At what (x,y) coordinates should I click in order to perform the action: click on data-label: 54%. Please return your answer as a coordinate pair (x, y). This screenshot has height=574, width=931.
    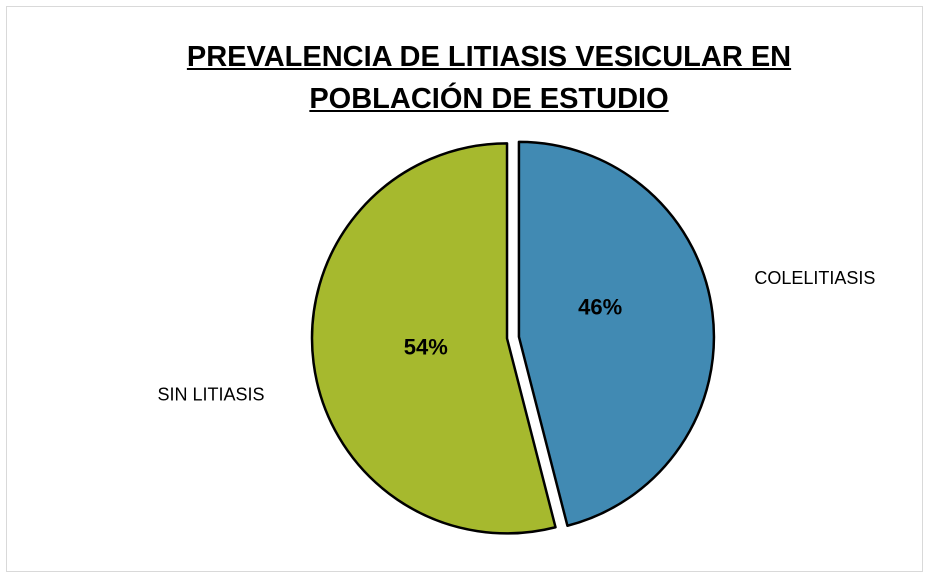
    Looking at the image, I should click on (426, 346).